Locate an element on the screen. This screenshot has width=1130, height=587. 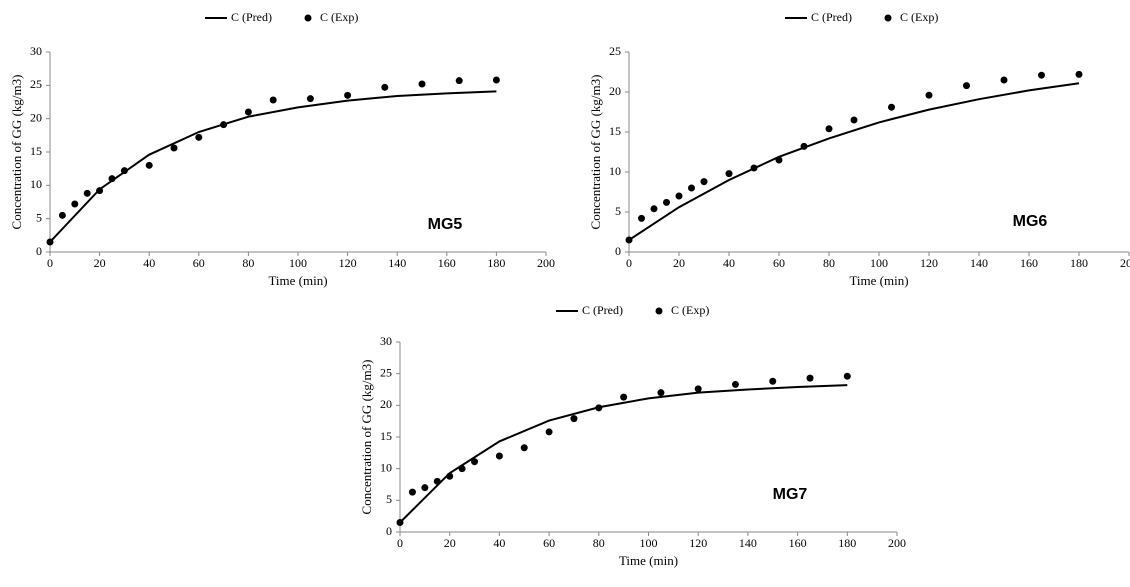
y-tick-label: 10 is located at coordinates (386, 467).